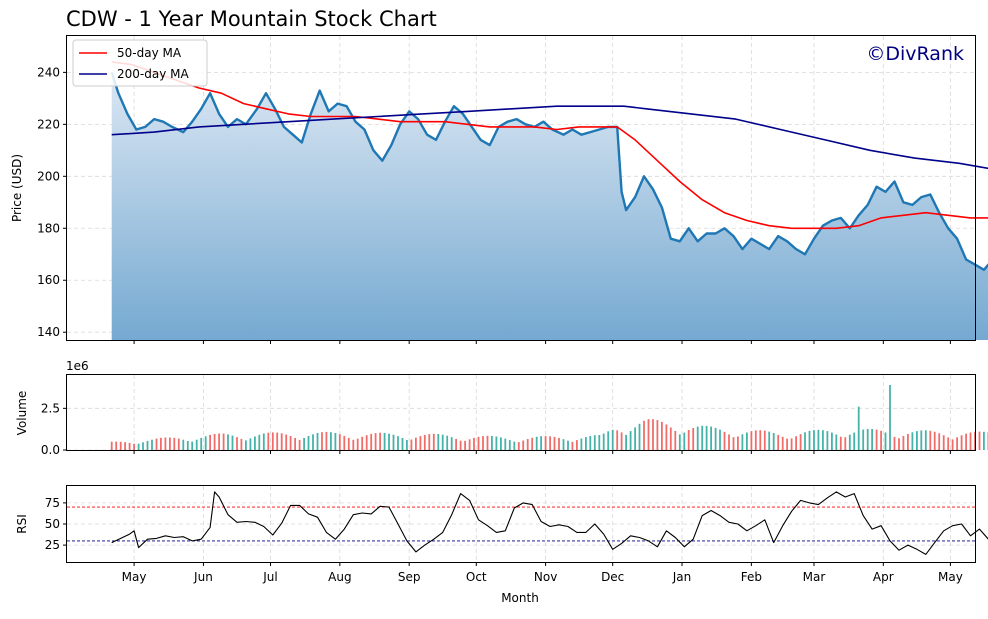 Image resolution: width=988 pixels, height=619 pixels. I want to click on y-tick-label: 140, so click(48, 332).